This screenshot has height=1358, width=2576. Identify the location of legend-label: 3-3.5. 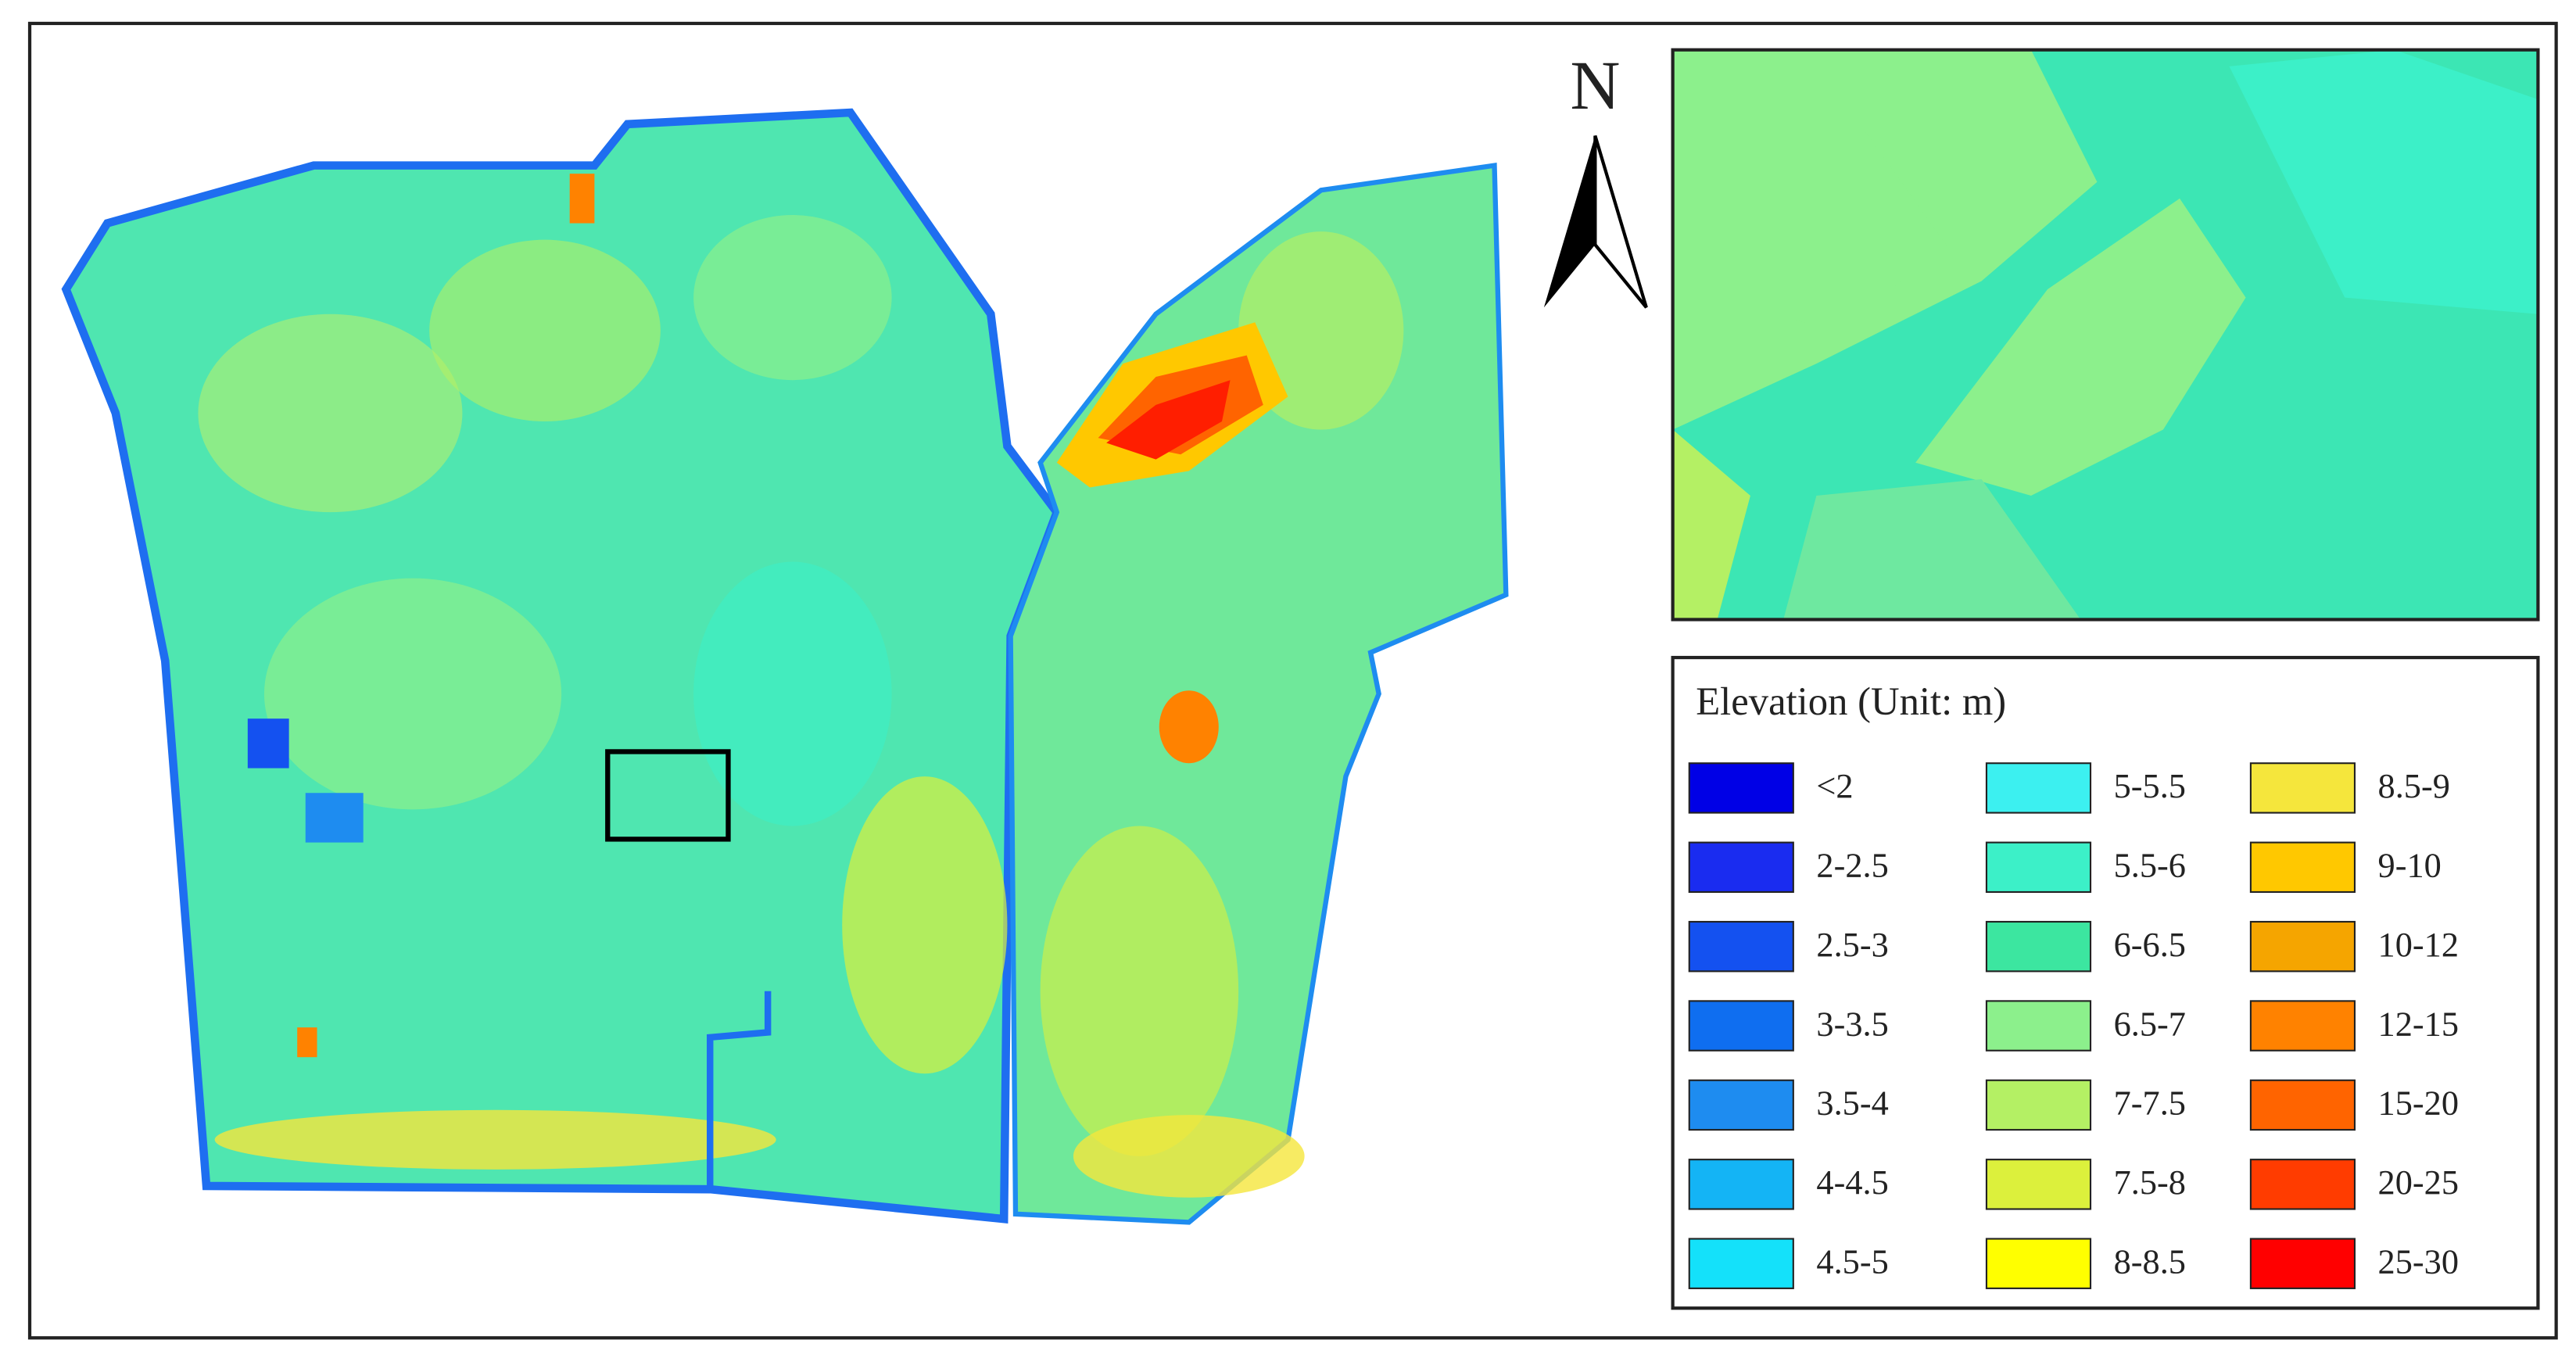
(1852, 1023).